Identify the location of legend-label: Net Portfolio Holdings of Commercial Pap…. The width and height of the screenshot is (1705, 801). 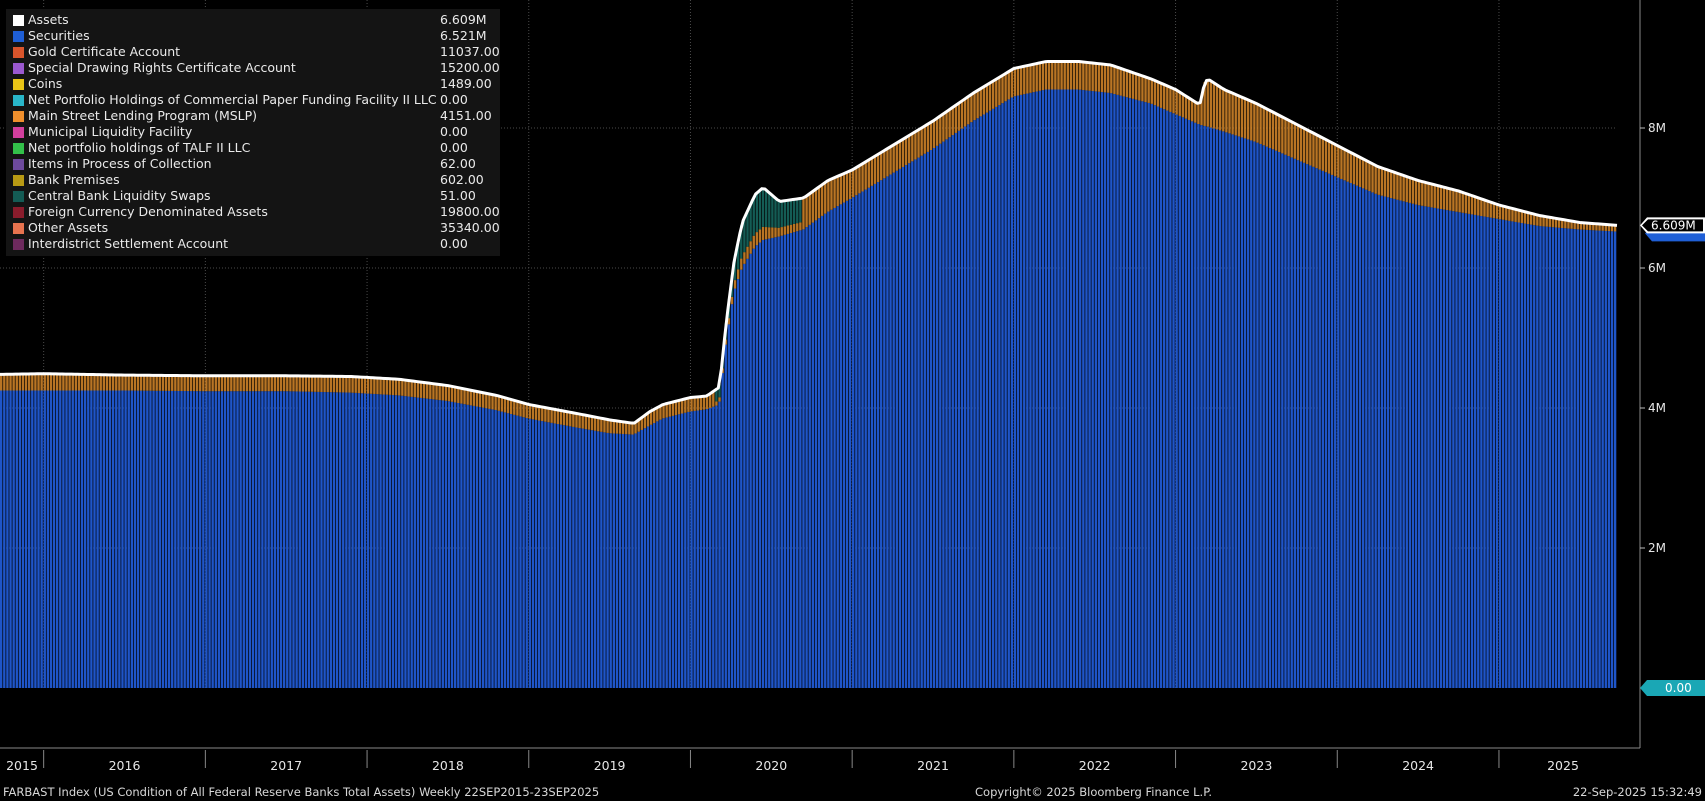
(232, 99).